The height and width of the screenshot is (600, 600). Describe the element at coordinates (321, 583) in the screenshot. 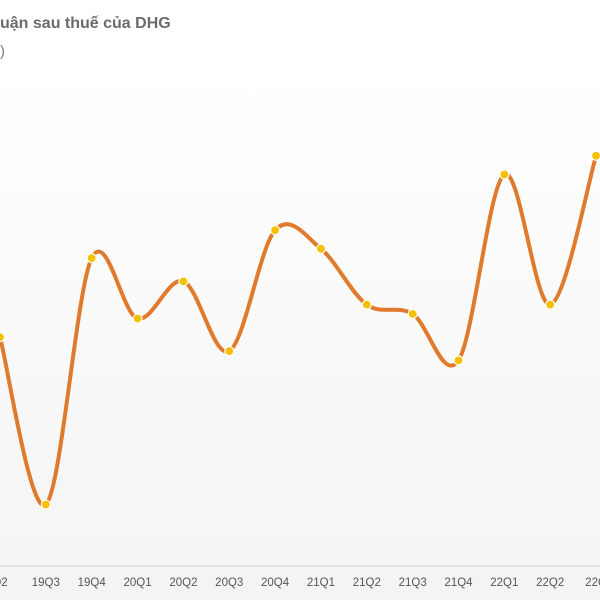

I see `x-tick-label: 21Q1` at that location.